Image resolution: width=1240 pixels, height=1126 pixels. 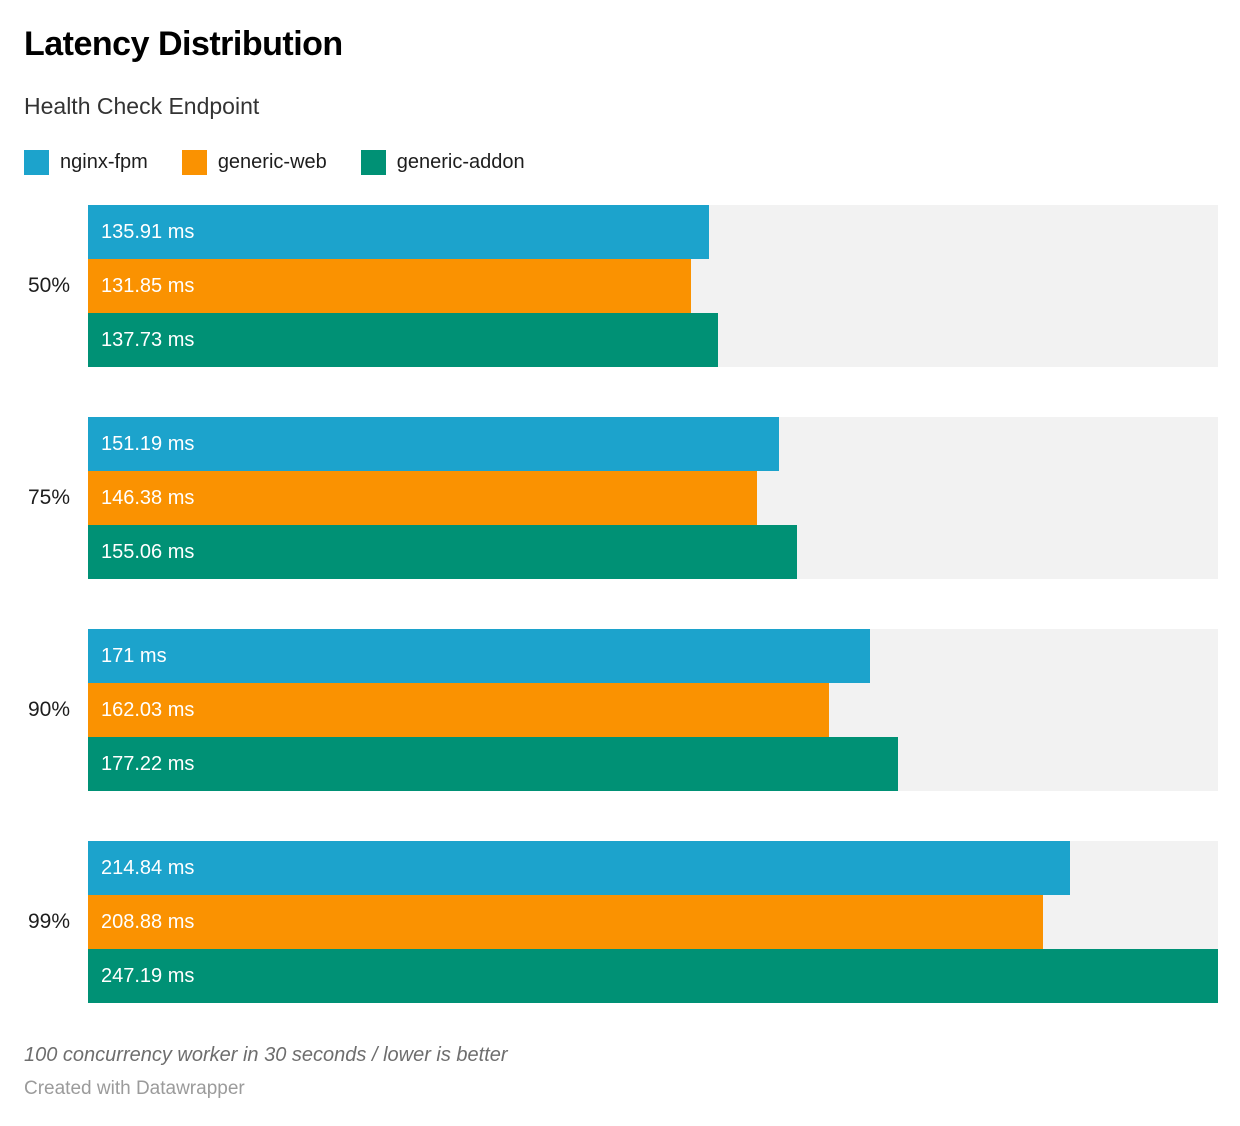 What do you see at coordinates (48, 922) in the screenshot?
I see `category-label: 99%` at bounding box center [48, 922].